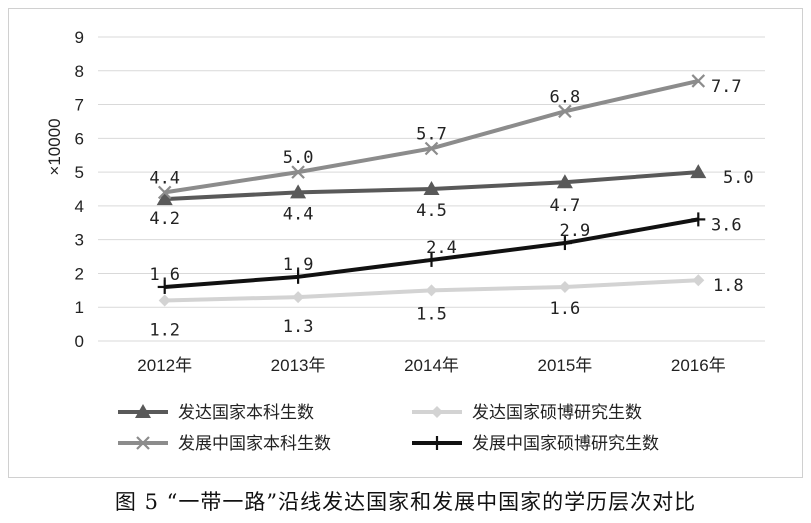  I want to click on legend-label: 发展中国家本科生数, so click(254, 444).